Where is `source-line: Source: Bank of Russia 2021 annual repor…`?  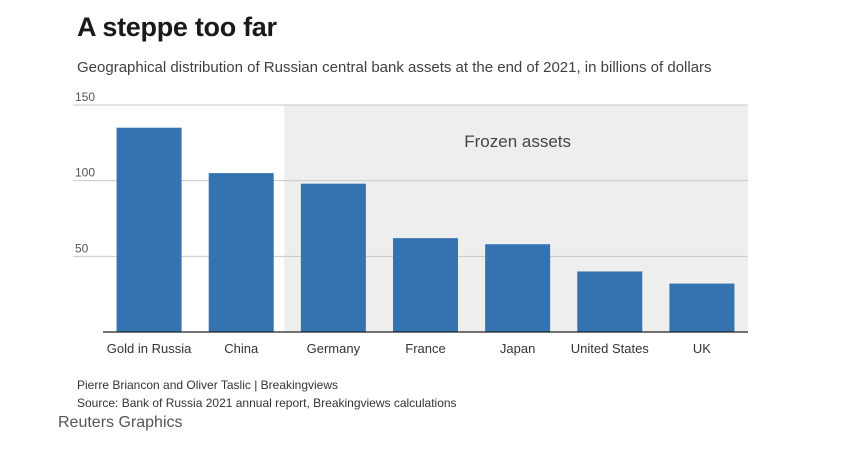 source-line: Source: Bank of Russia 2021 annual repor… is located at coordinates (267, 403).